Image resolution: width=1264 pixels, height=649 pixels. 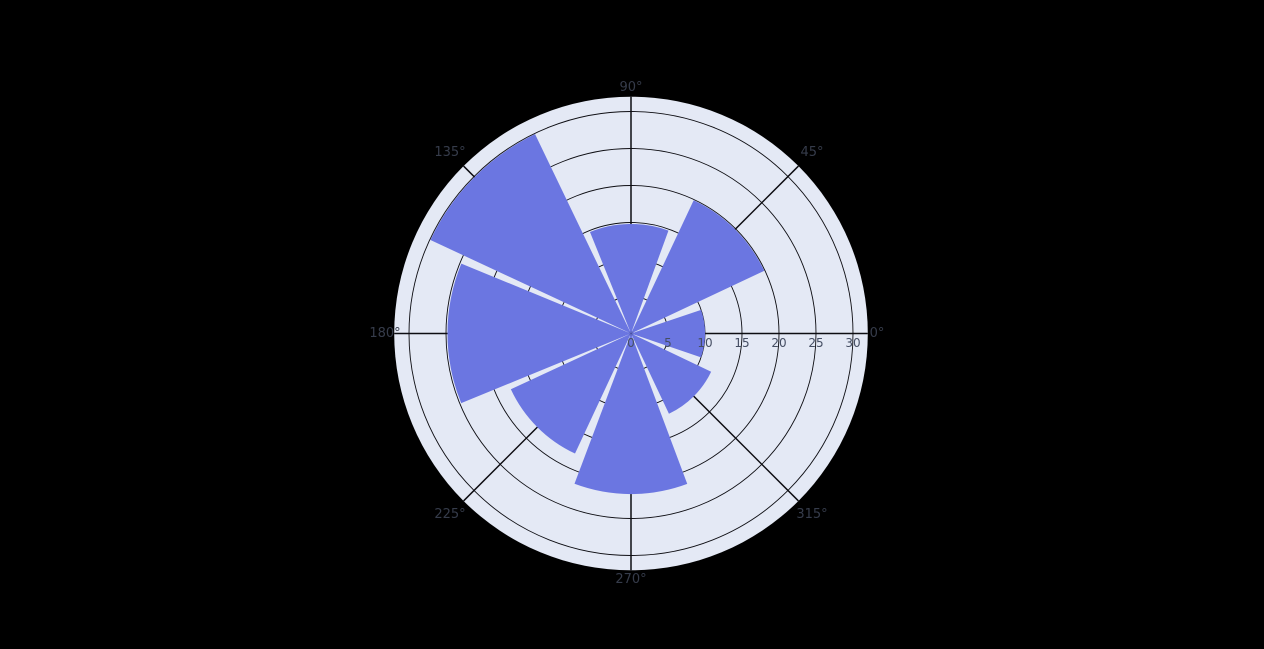 I want to click on polar-bar-270°, so click(x=631, y=414).